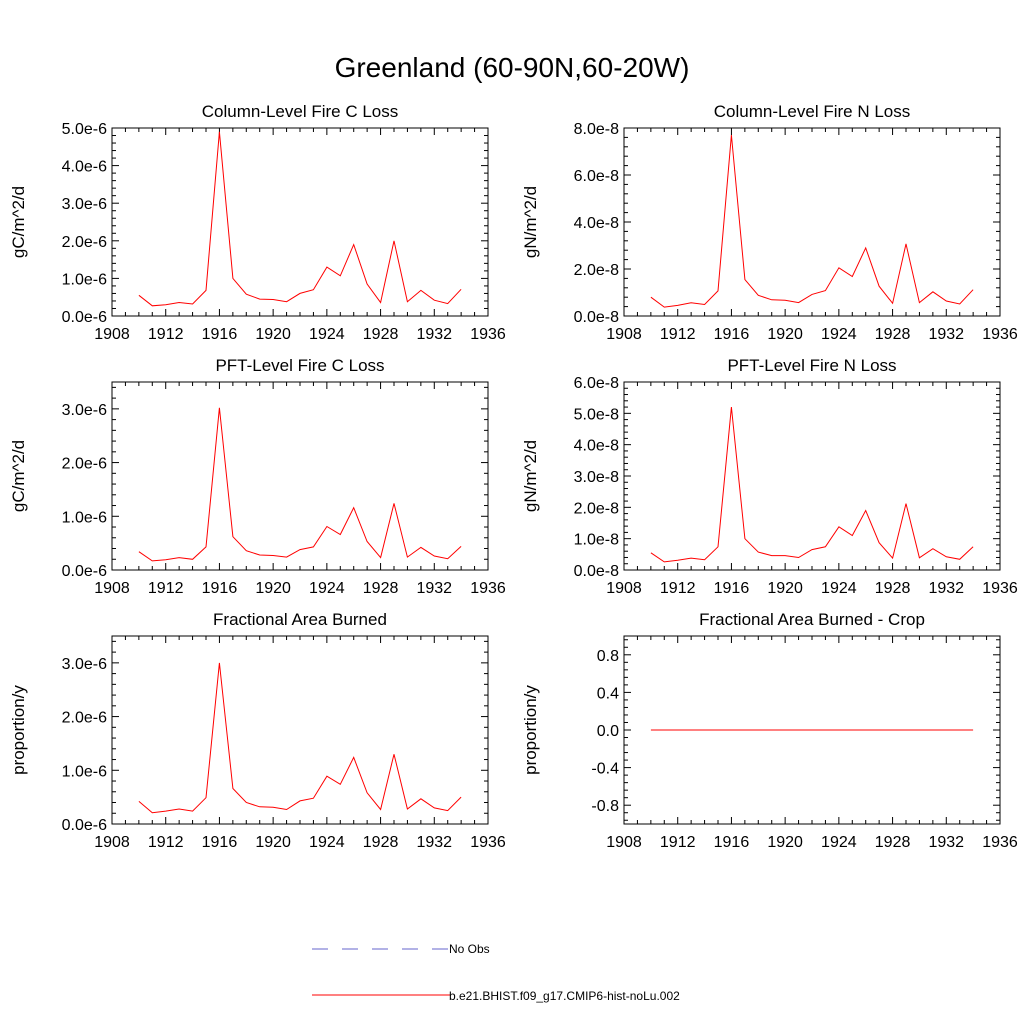 Image resolution: width=1024 pixels, height=1024 pixels. What do you see at coordinates (596, 414) in the screenshot?
I see `y-tick-label: 5.0e-8` at bounding box center [596, 414].